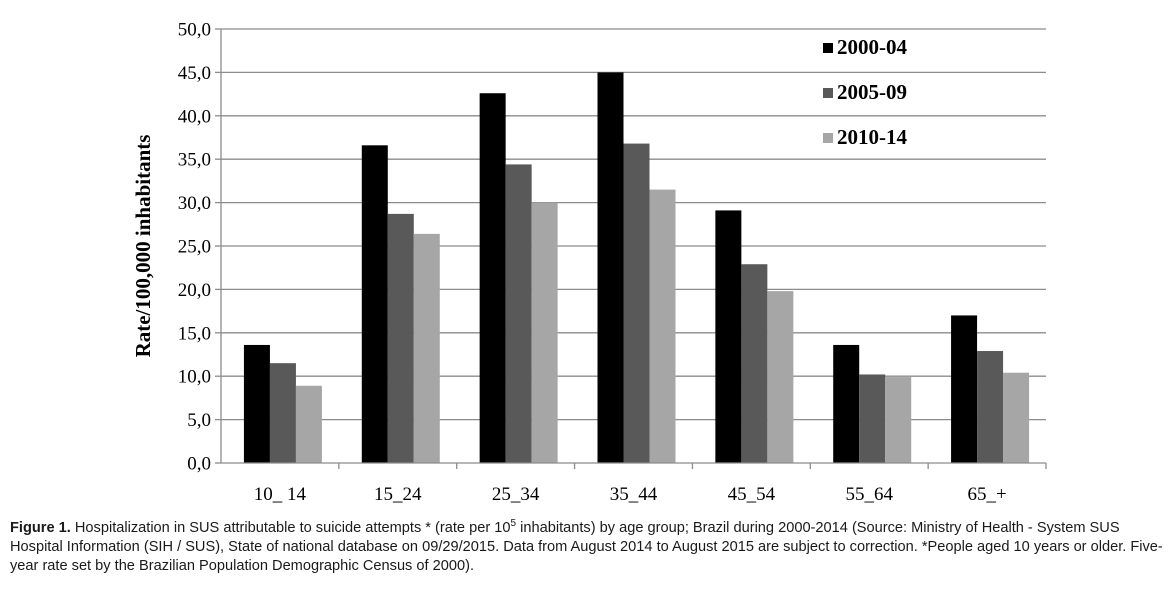  I want to click on y-tick-label: 35,0, so click(194, 160).